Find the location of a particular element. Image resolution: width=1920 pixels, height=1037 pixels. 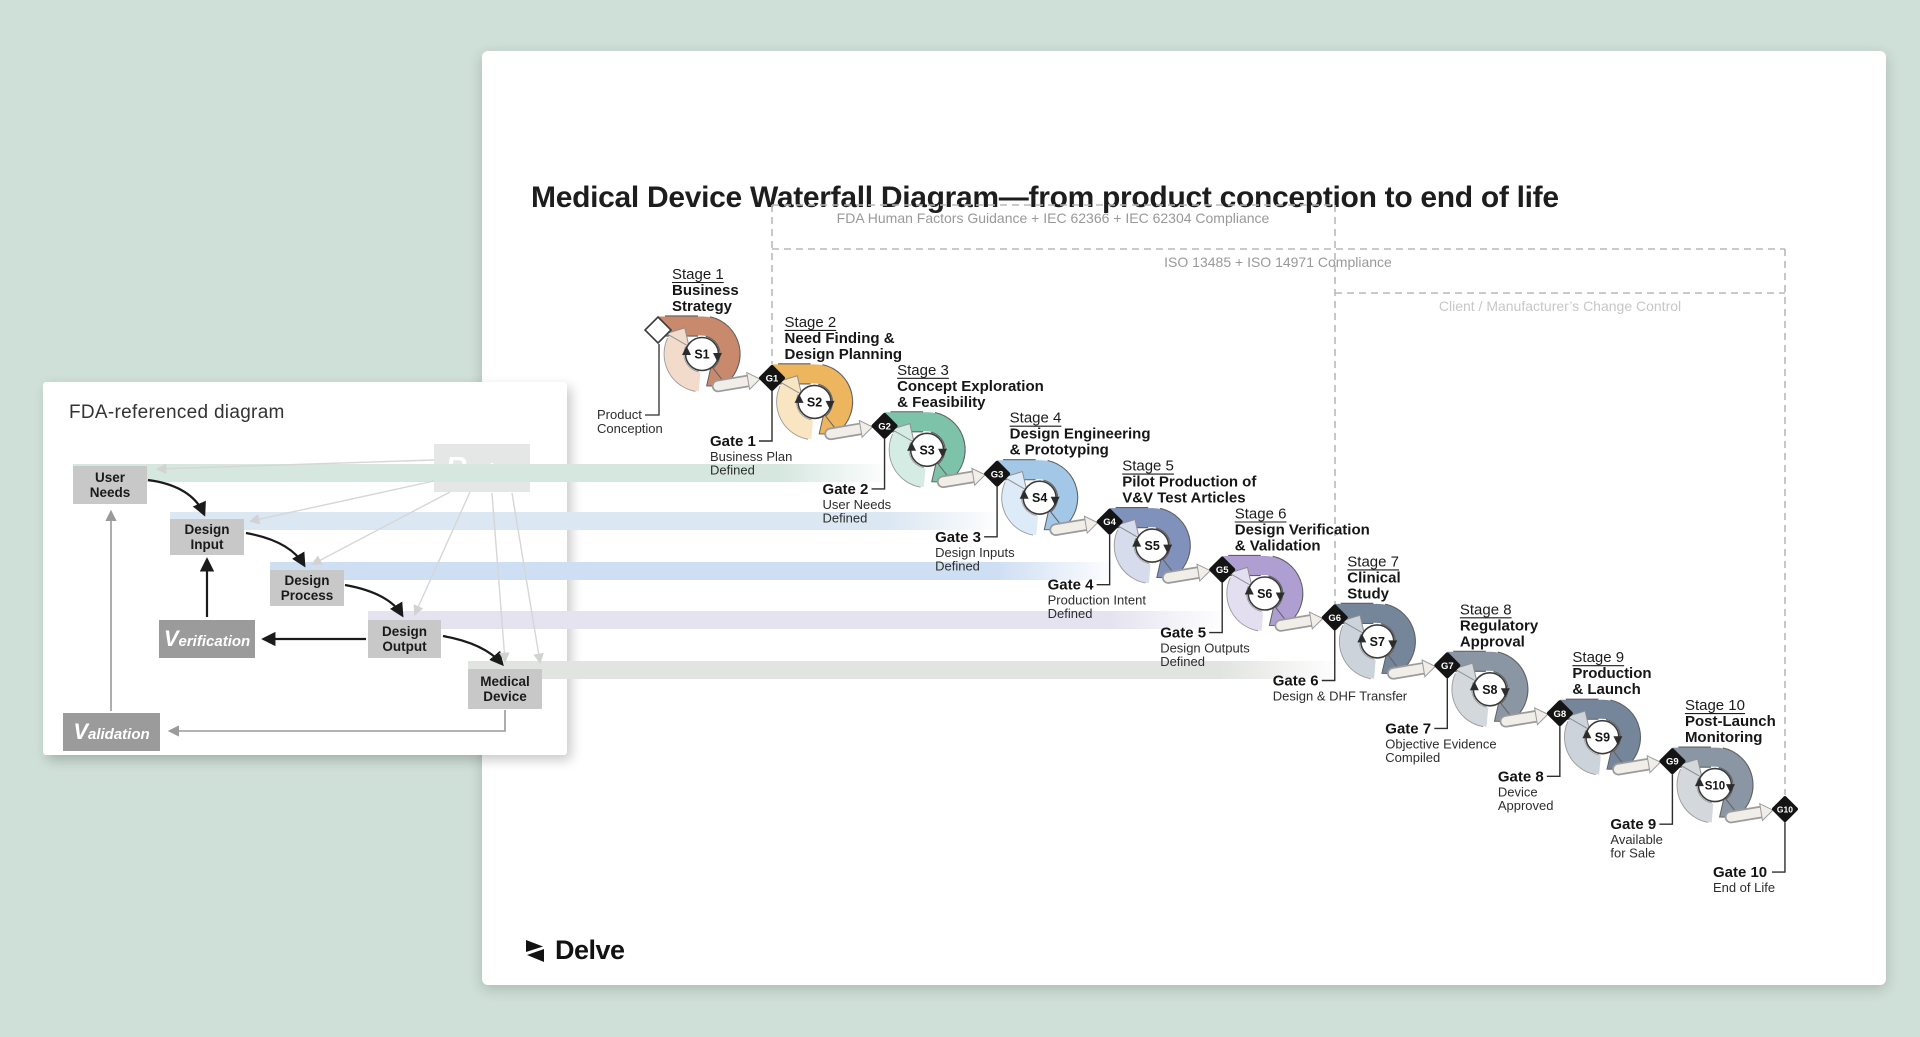

delve-logo-text: Delve is located at coordinates (590, 950).